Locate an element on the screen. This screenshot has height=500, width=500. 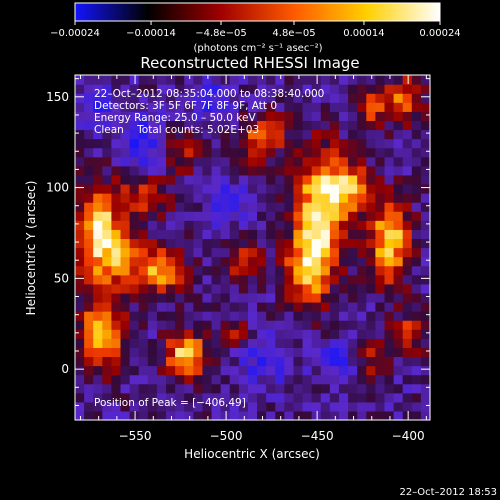
x-tick-label: −450 is located at coordinates (317, 436).